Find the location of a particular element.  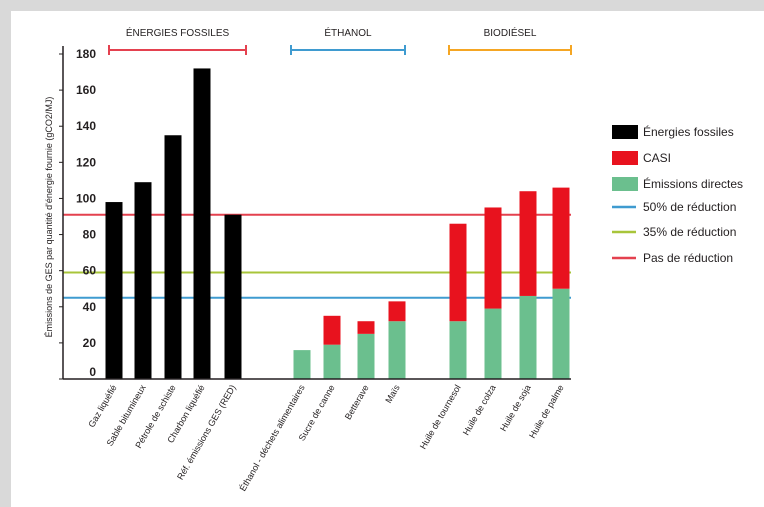

y-tick-label-100: 100 is located at coordinates (86, 198).